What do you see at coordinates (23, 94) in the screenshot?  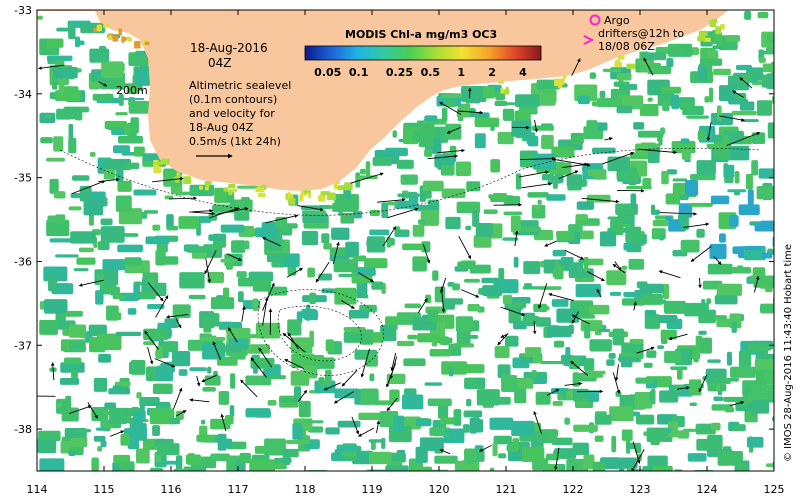 I see `y-tick-label: -34` at bounding box center [23, 94].